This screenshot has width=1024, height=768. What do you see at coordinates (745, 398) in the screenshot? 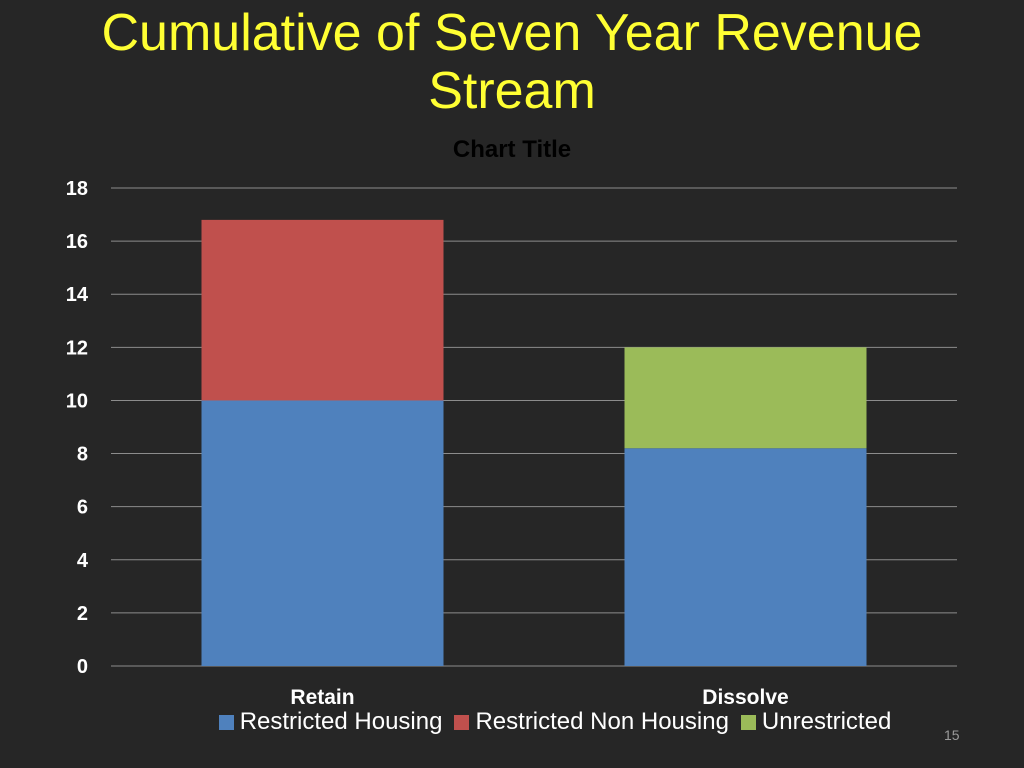
I see `bar-segment-unrestricted` at bounding box center [745, 398].